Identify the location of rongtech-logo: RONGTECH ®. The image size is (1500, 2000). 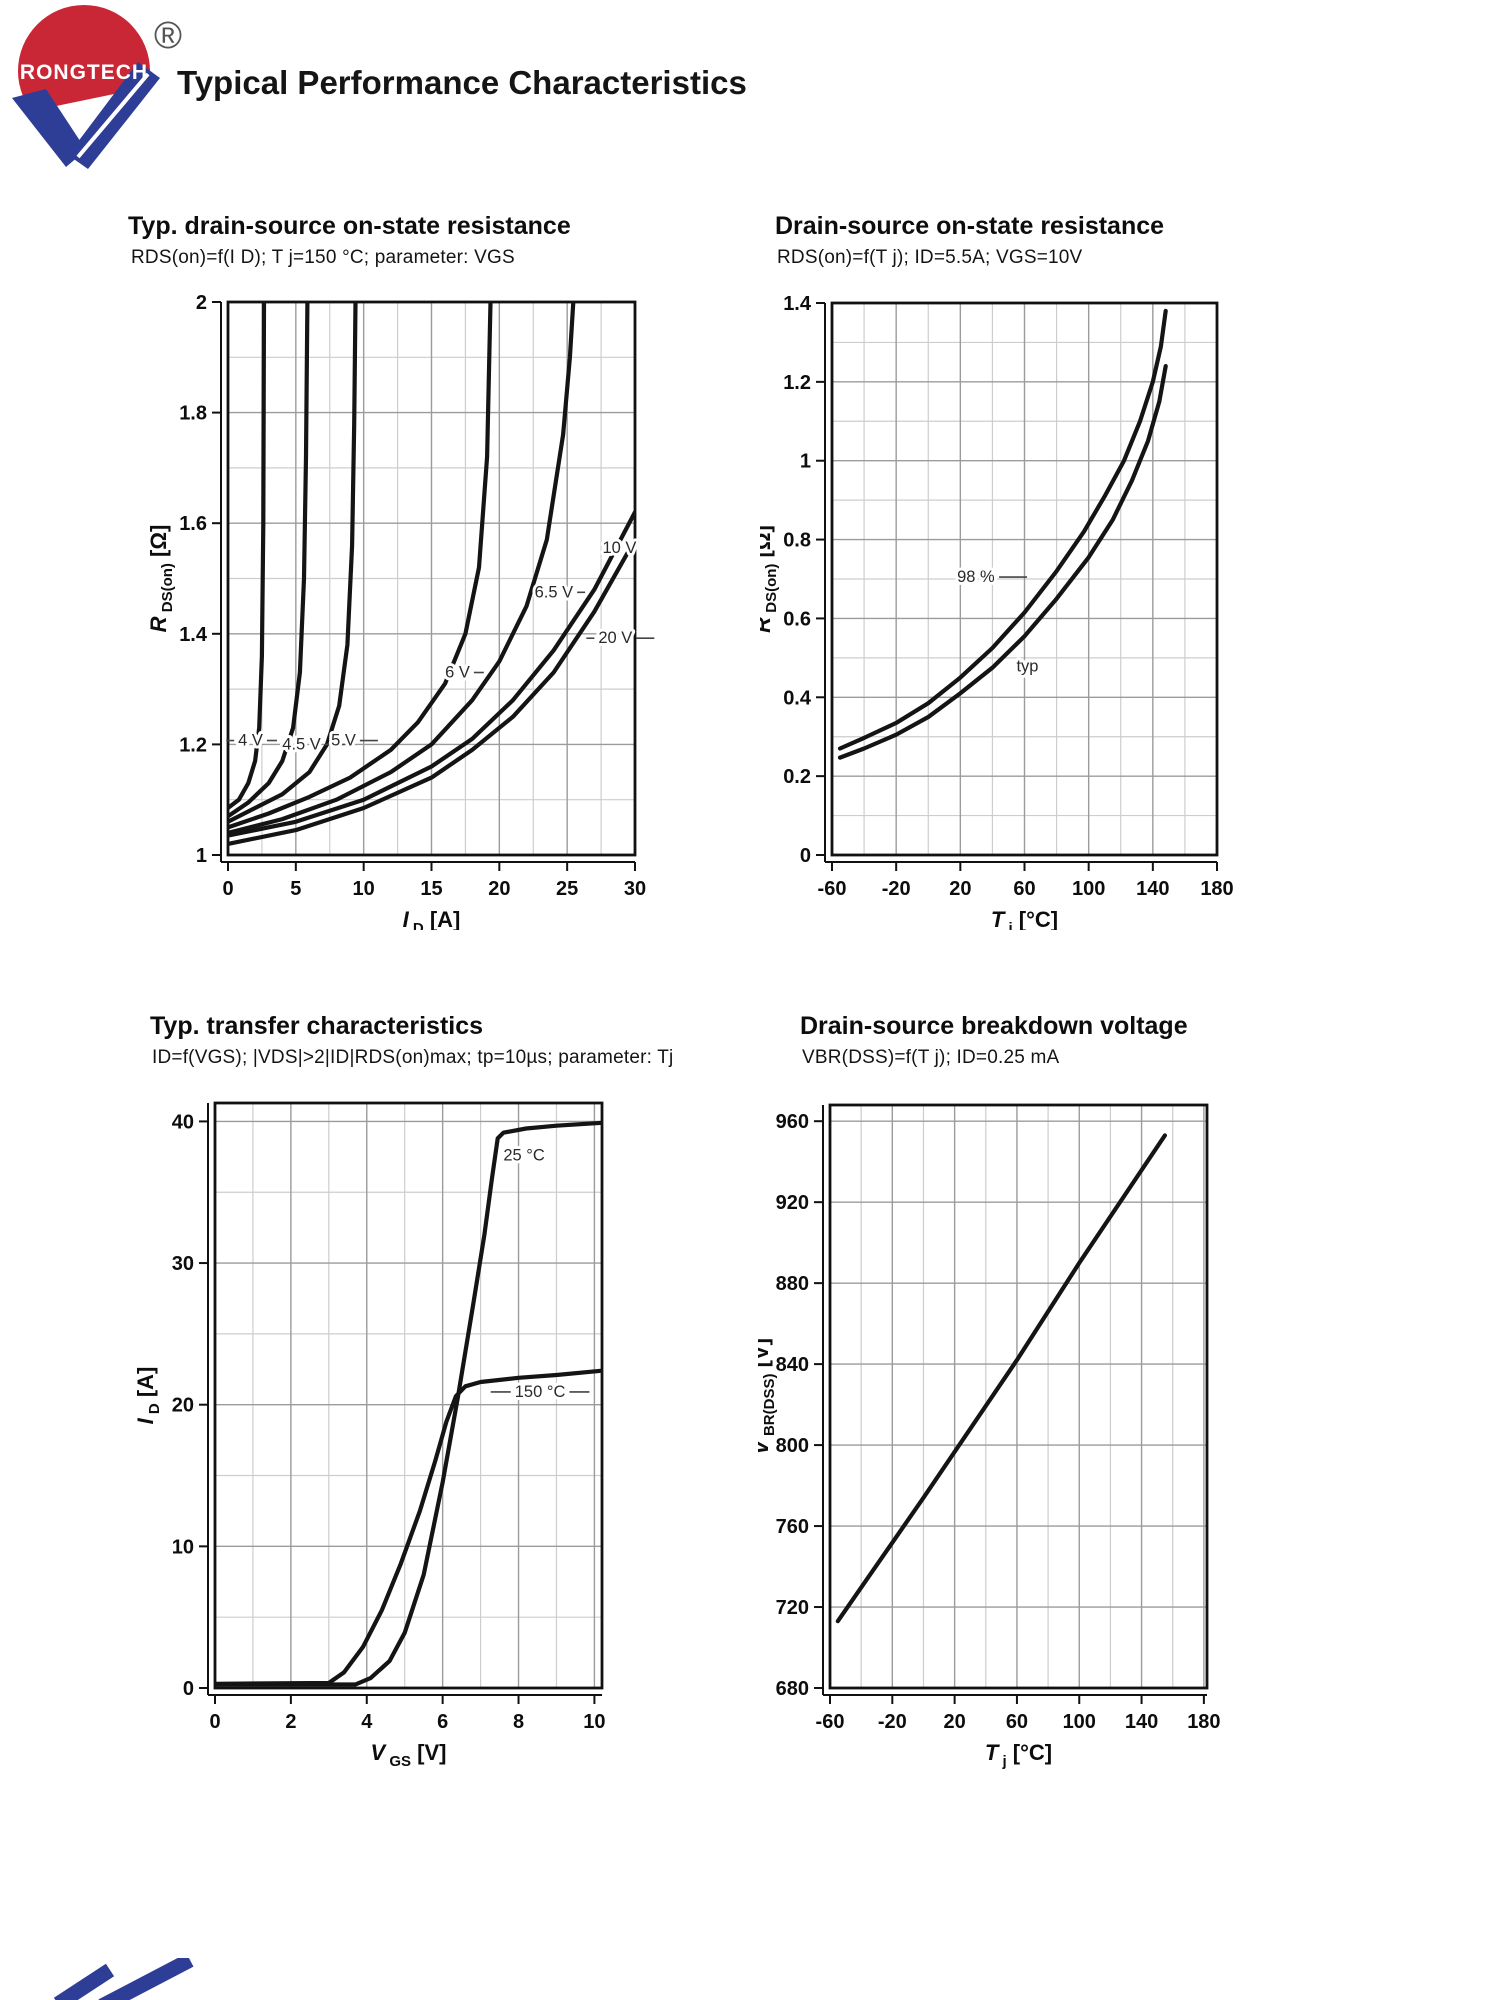
(95, 89).